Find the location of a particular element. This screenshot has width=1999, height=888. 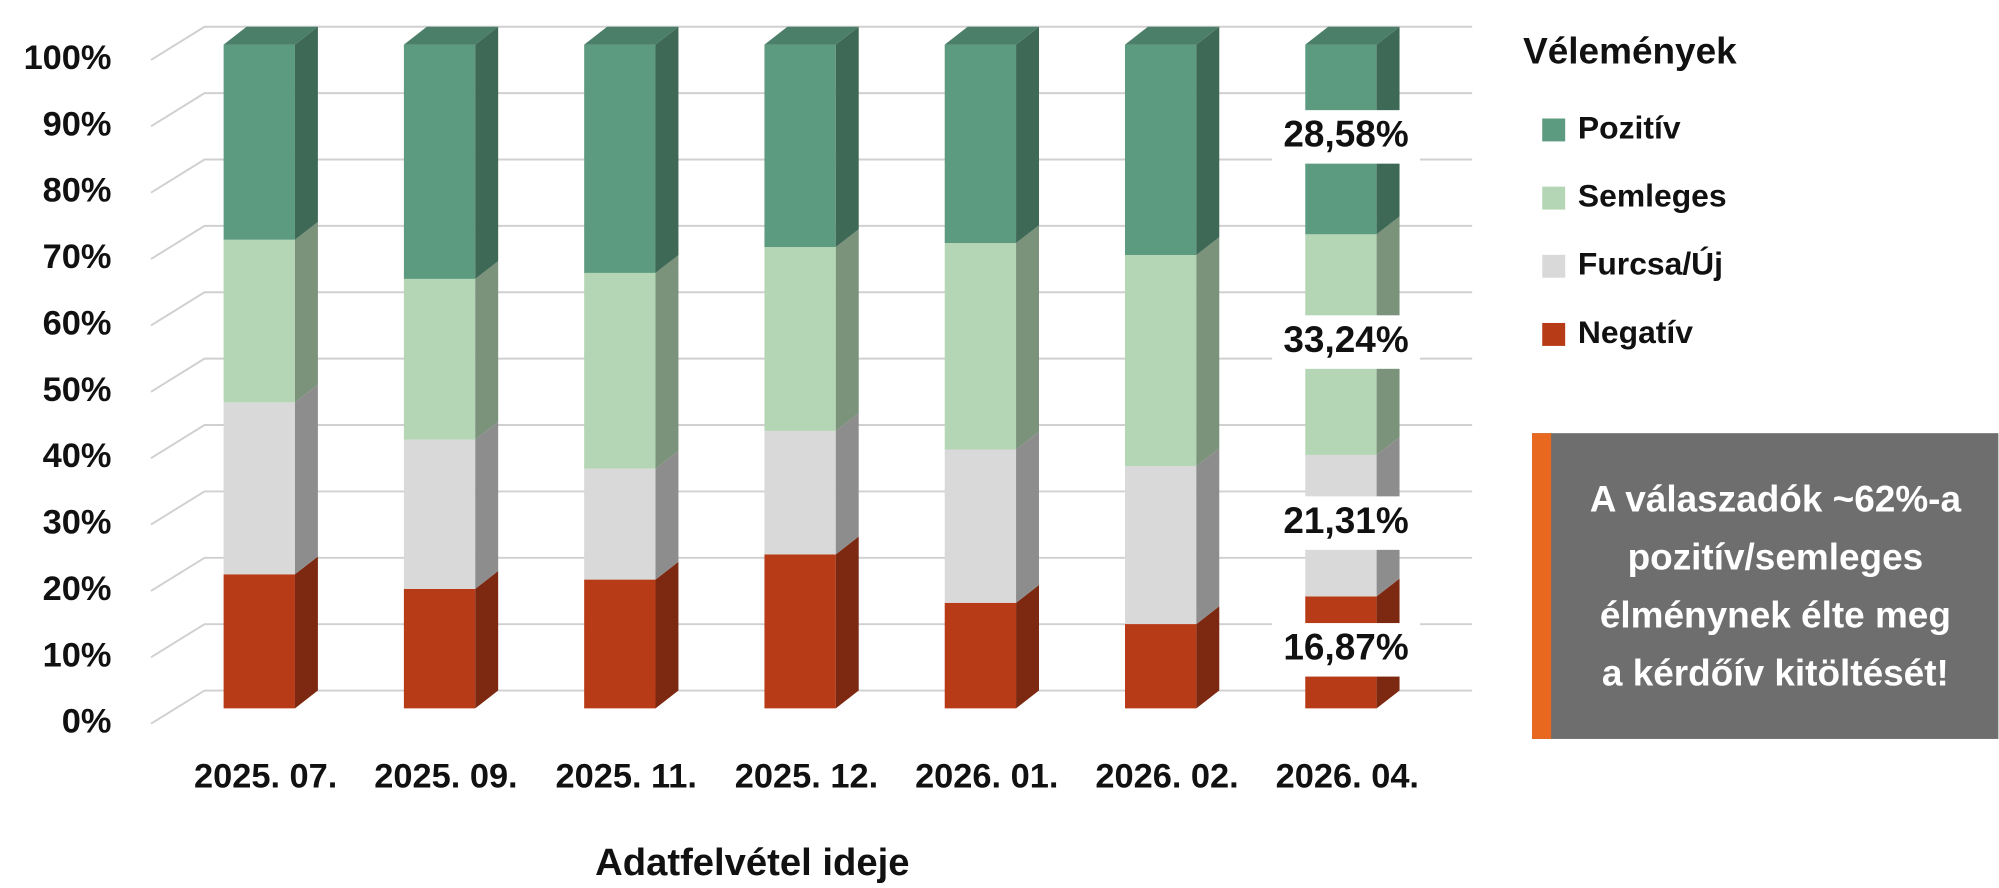

x-tick-label: 2025. 09. is located at coordinates (445, 777).